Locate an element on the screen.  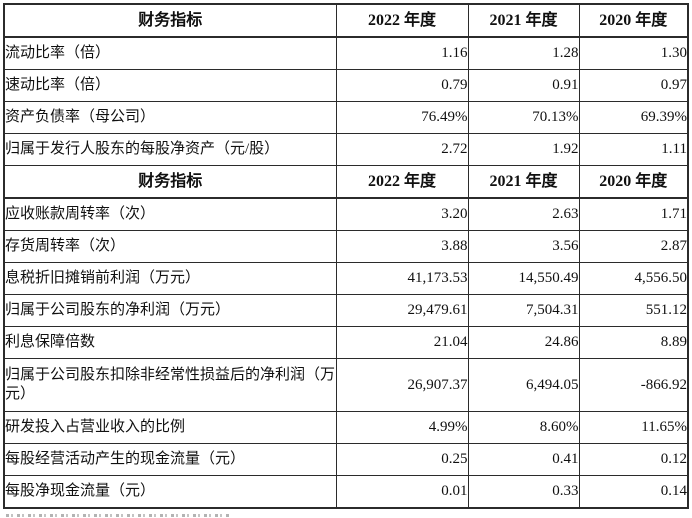
indicator-label: 应收账款周转率（次） is located at coordinates (170, 214).